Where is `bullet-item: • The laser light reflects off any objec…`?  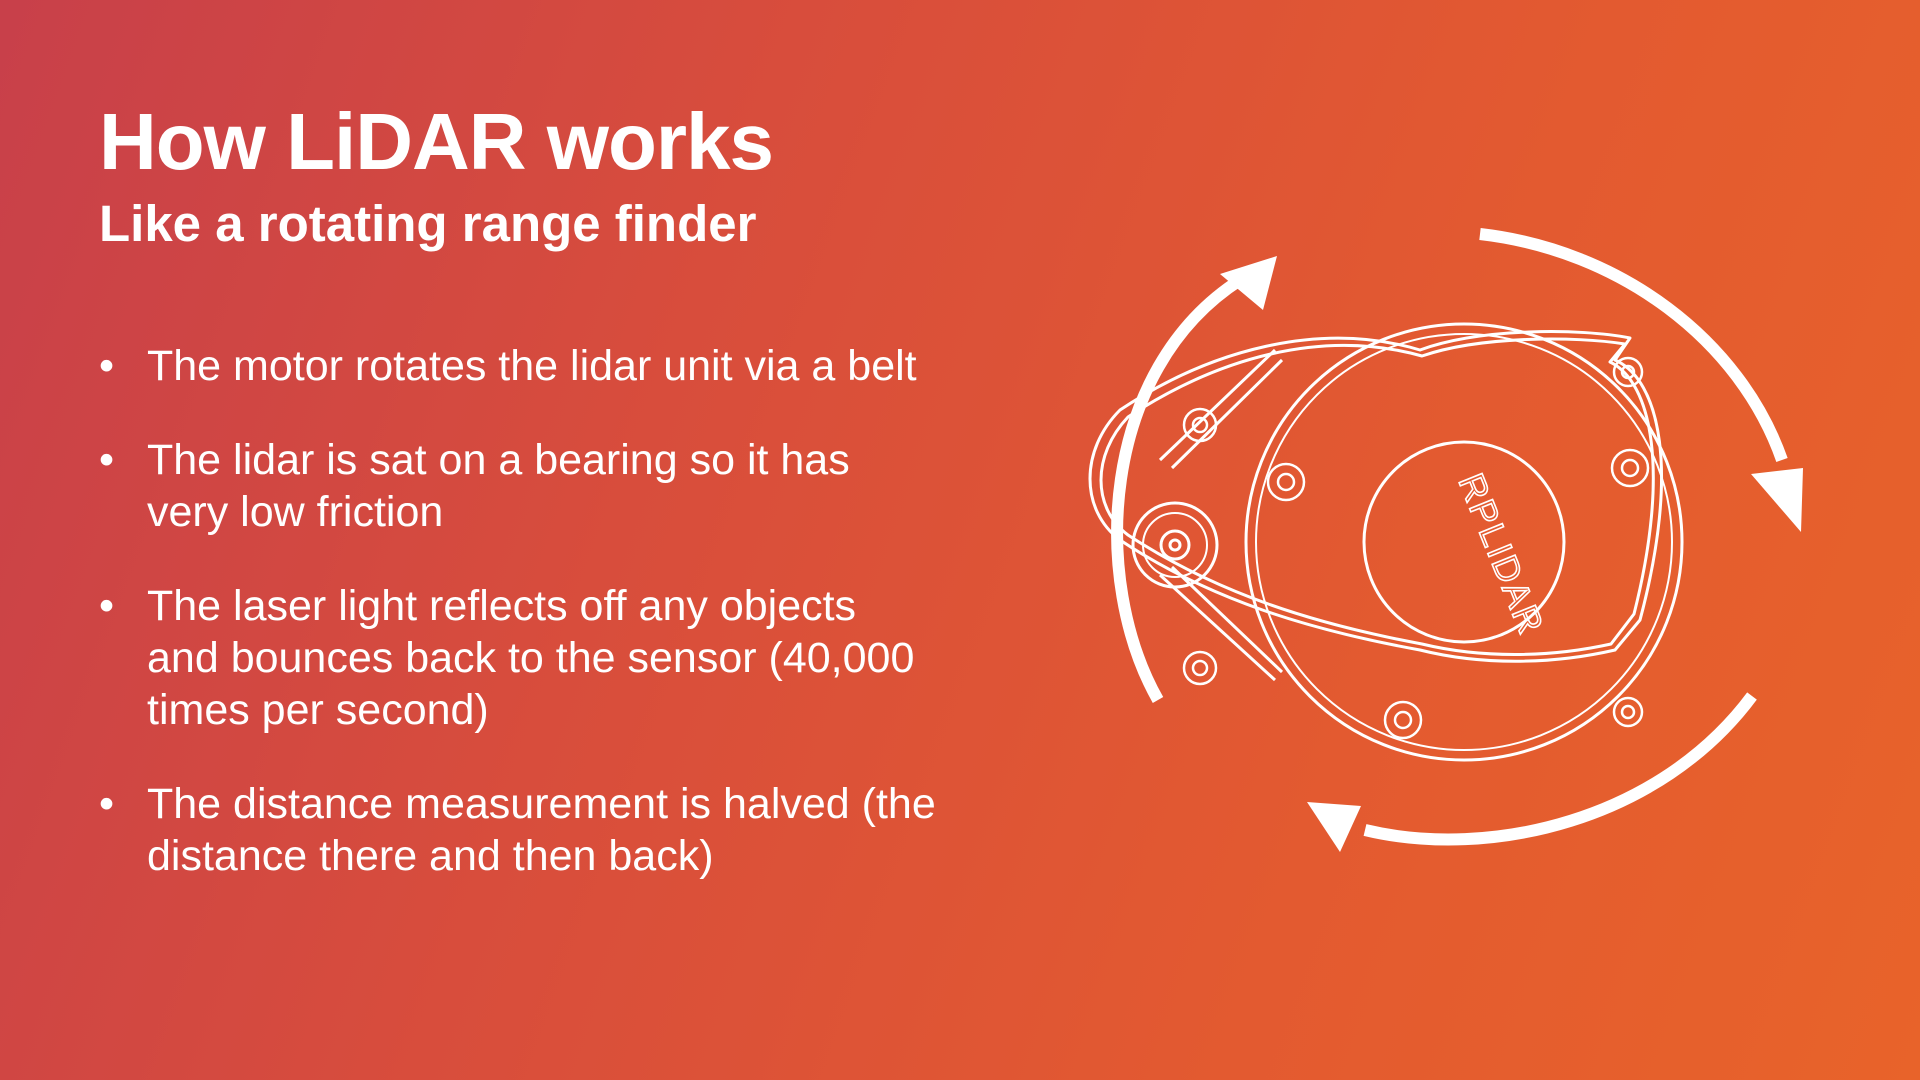 bullet-item: • The laser light reflects off any objec… is located at coordinates (519, 658).